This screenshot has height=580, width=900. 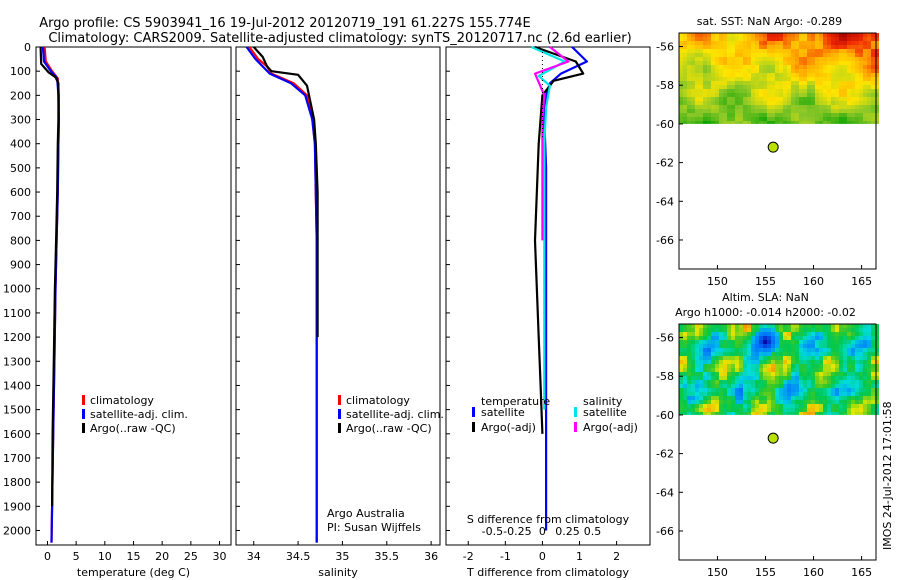 What do you see at coordinates (777, 151) in the screenshot?
I see `sst_map-frame` at bounding box center [777, 151].